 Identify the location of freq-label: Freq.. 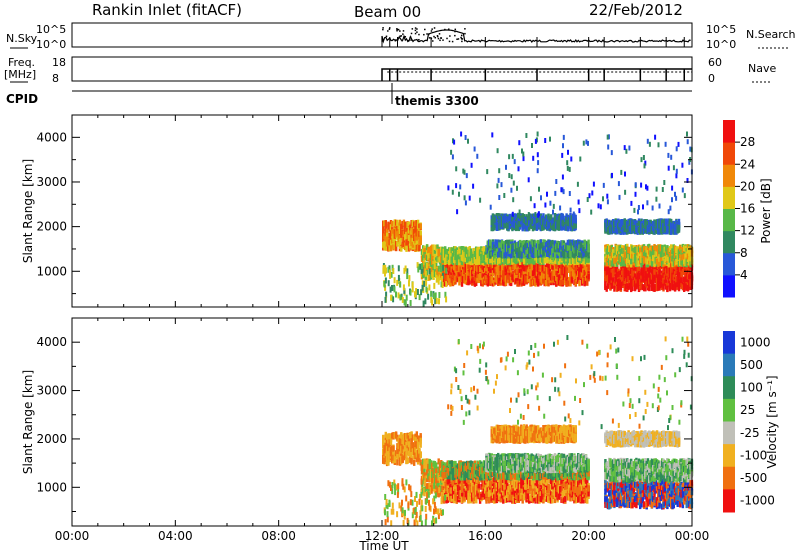
(21, 62).